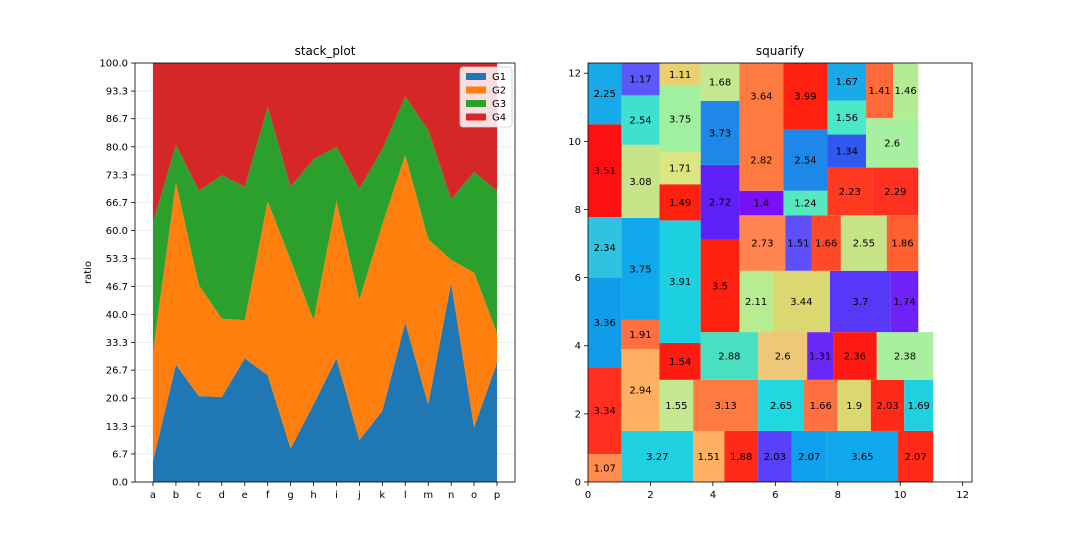 The height and width of the screenshot is (544, 1080). Describe the element at coordinates (640, 335) in the screenshot. I see `treemap-label: 1.91` at that location.